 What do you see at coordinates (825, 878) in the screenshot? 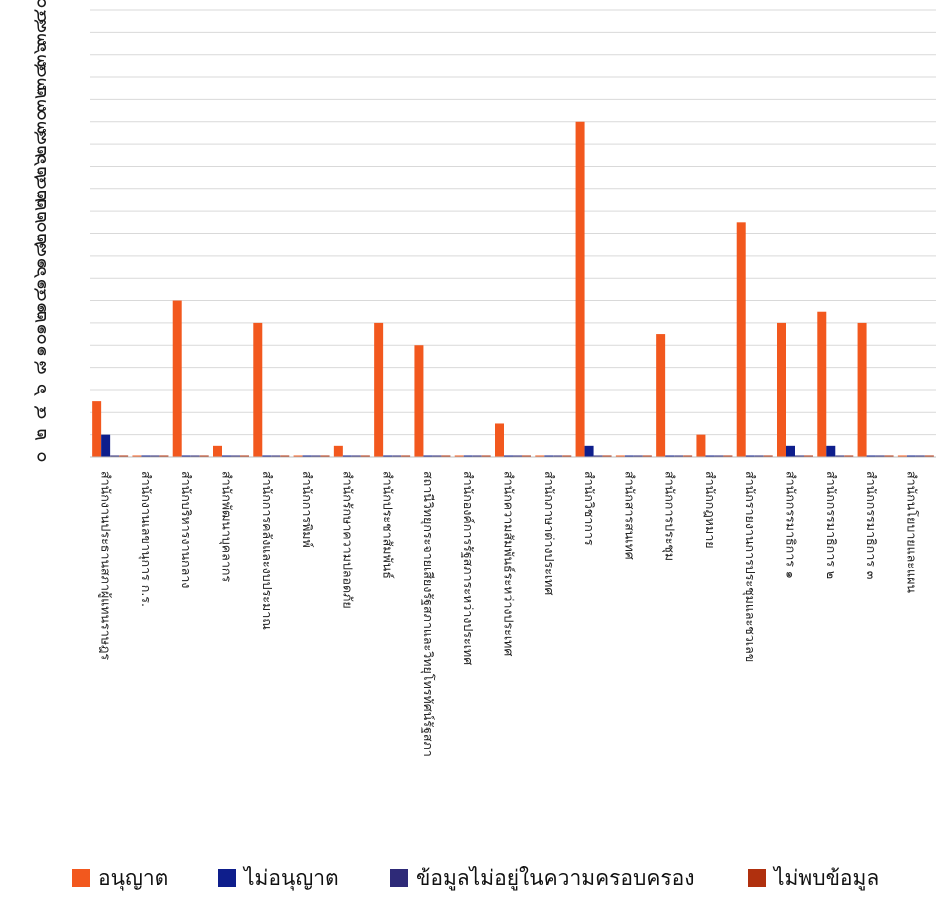
I see `legend-label: ไม่พบข้อมูล` at bounding box center [825, 878].